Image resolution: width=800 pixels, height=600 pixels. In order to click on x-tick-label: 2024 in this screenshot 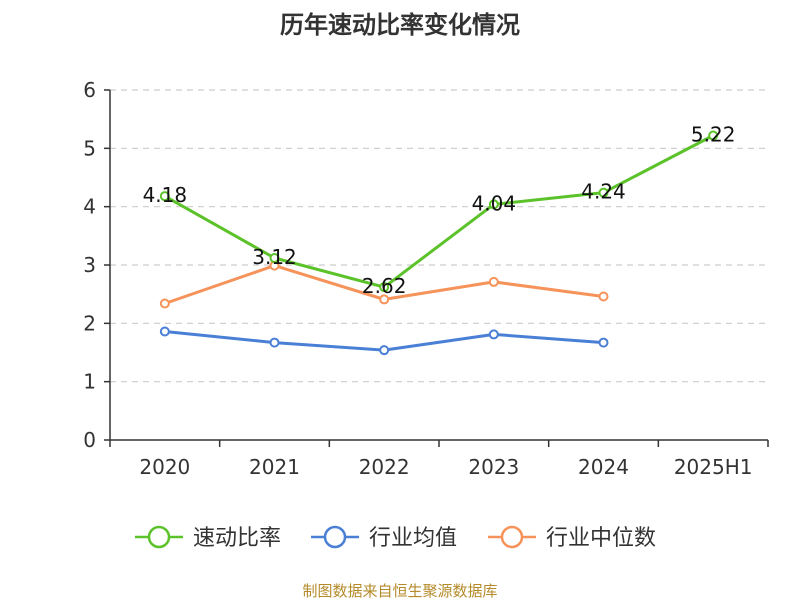, I will do `click(603, 467)`.